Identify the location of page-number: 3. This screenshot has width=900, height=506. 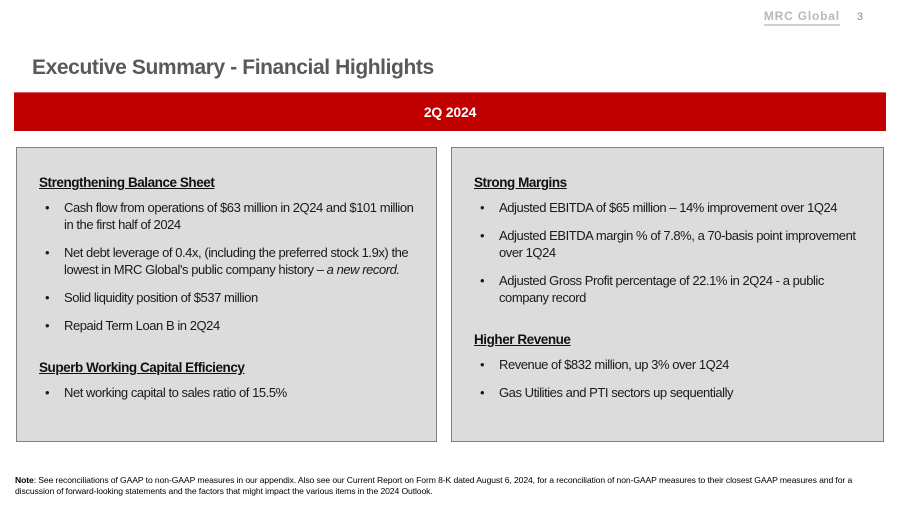
(859, 17).